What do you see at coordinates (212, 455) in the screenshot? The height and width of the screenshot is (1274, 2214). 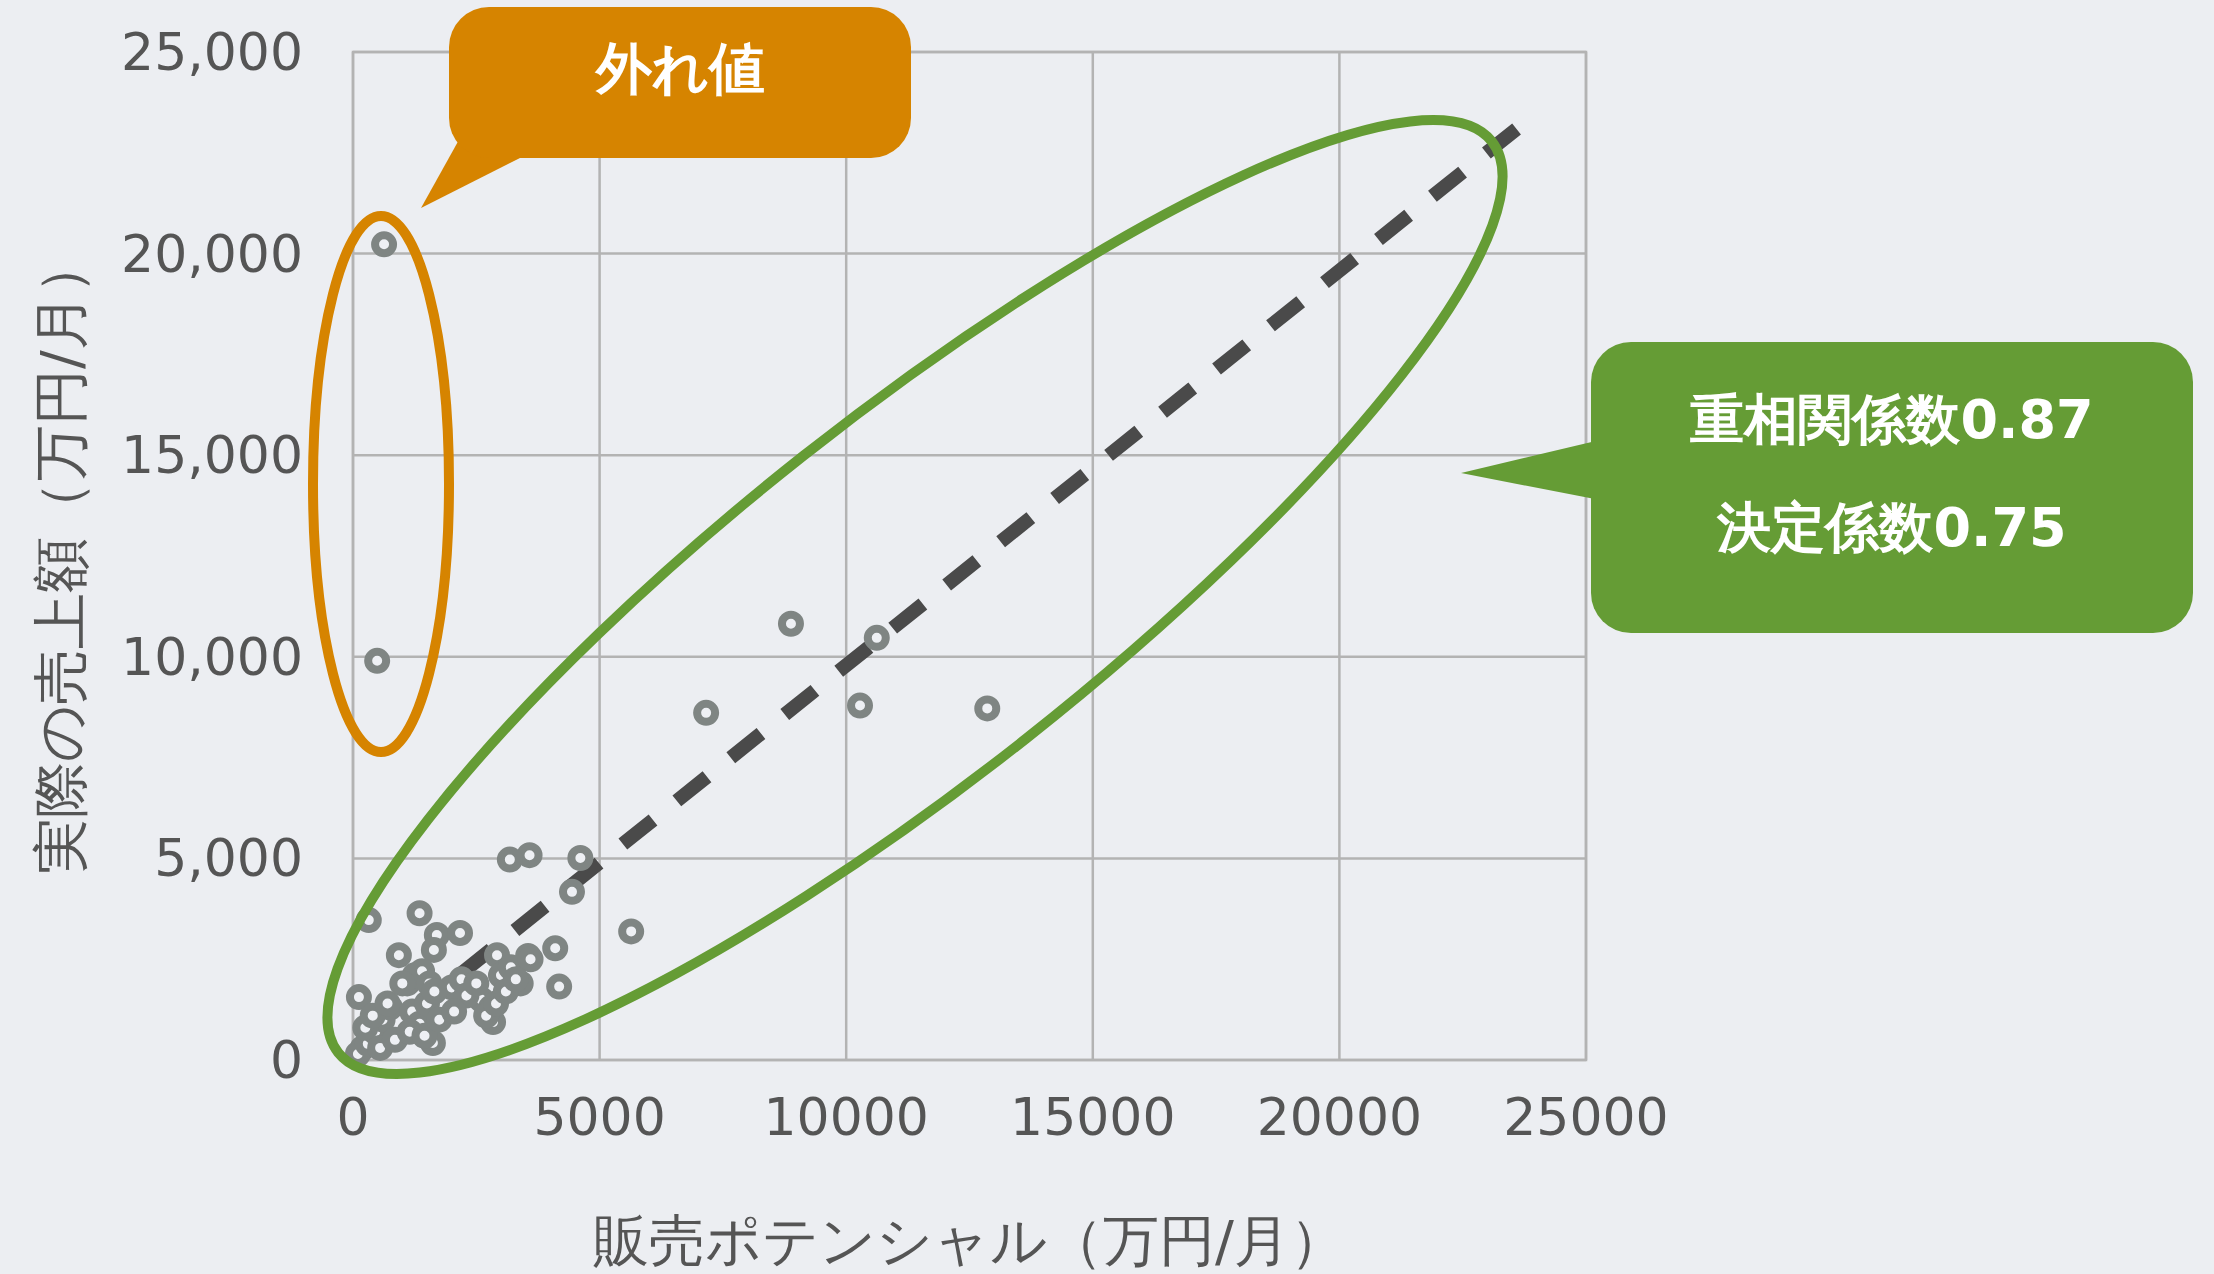 I see `y-tick-label: 15,000` at bounding box center [212, 455].